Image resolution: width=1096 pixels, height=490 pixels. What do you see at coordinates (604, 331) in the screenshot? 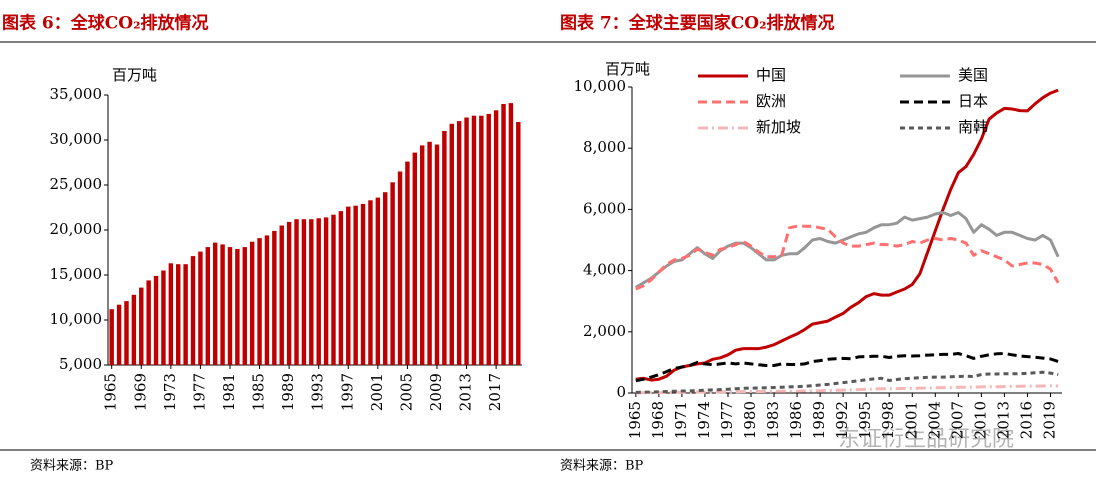
I see `y-tick-label: 2,000` at bounding box center [604, 331].